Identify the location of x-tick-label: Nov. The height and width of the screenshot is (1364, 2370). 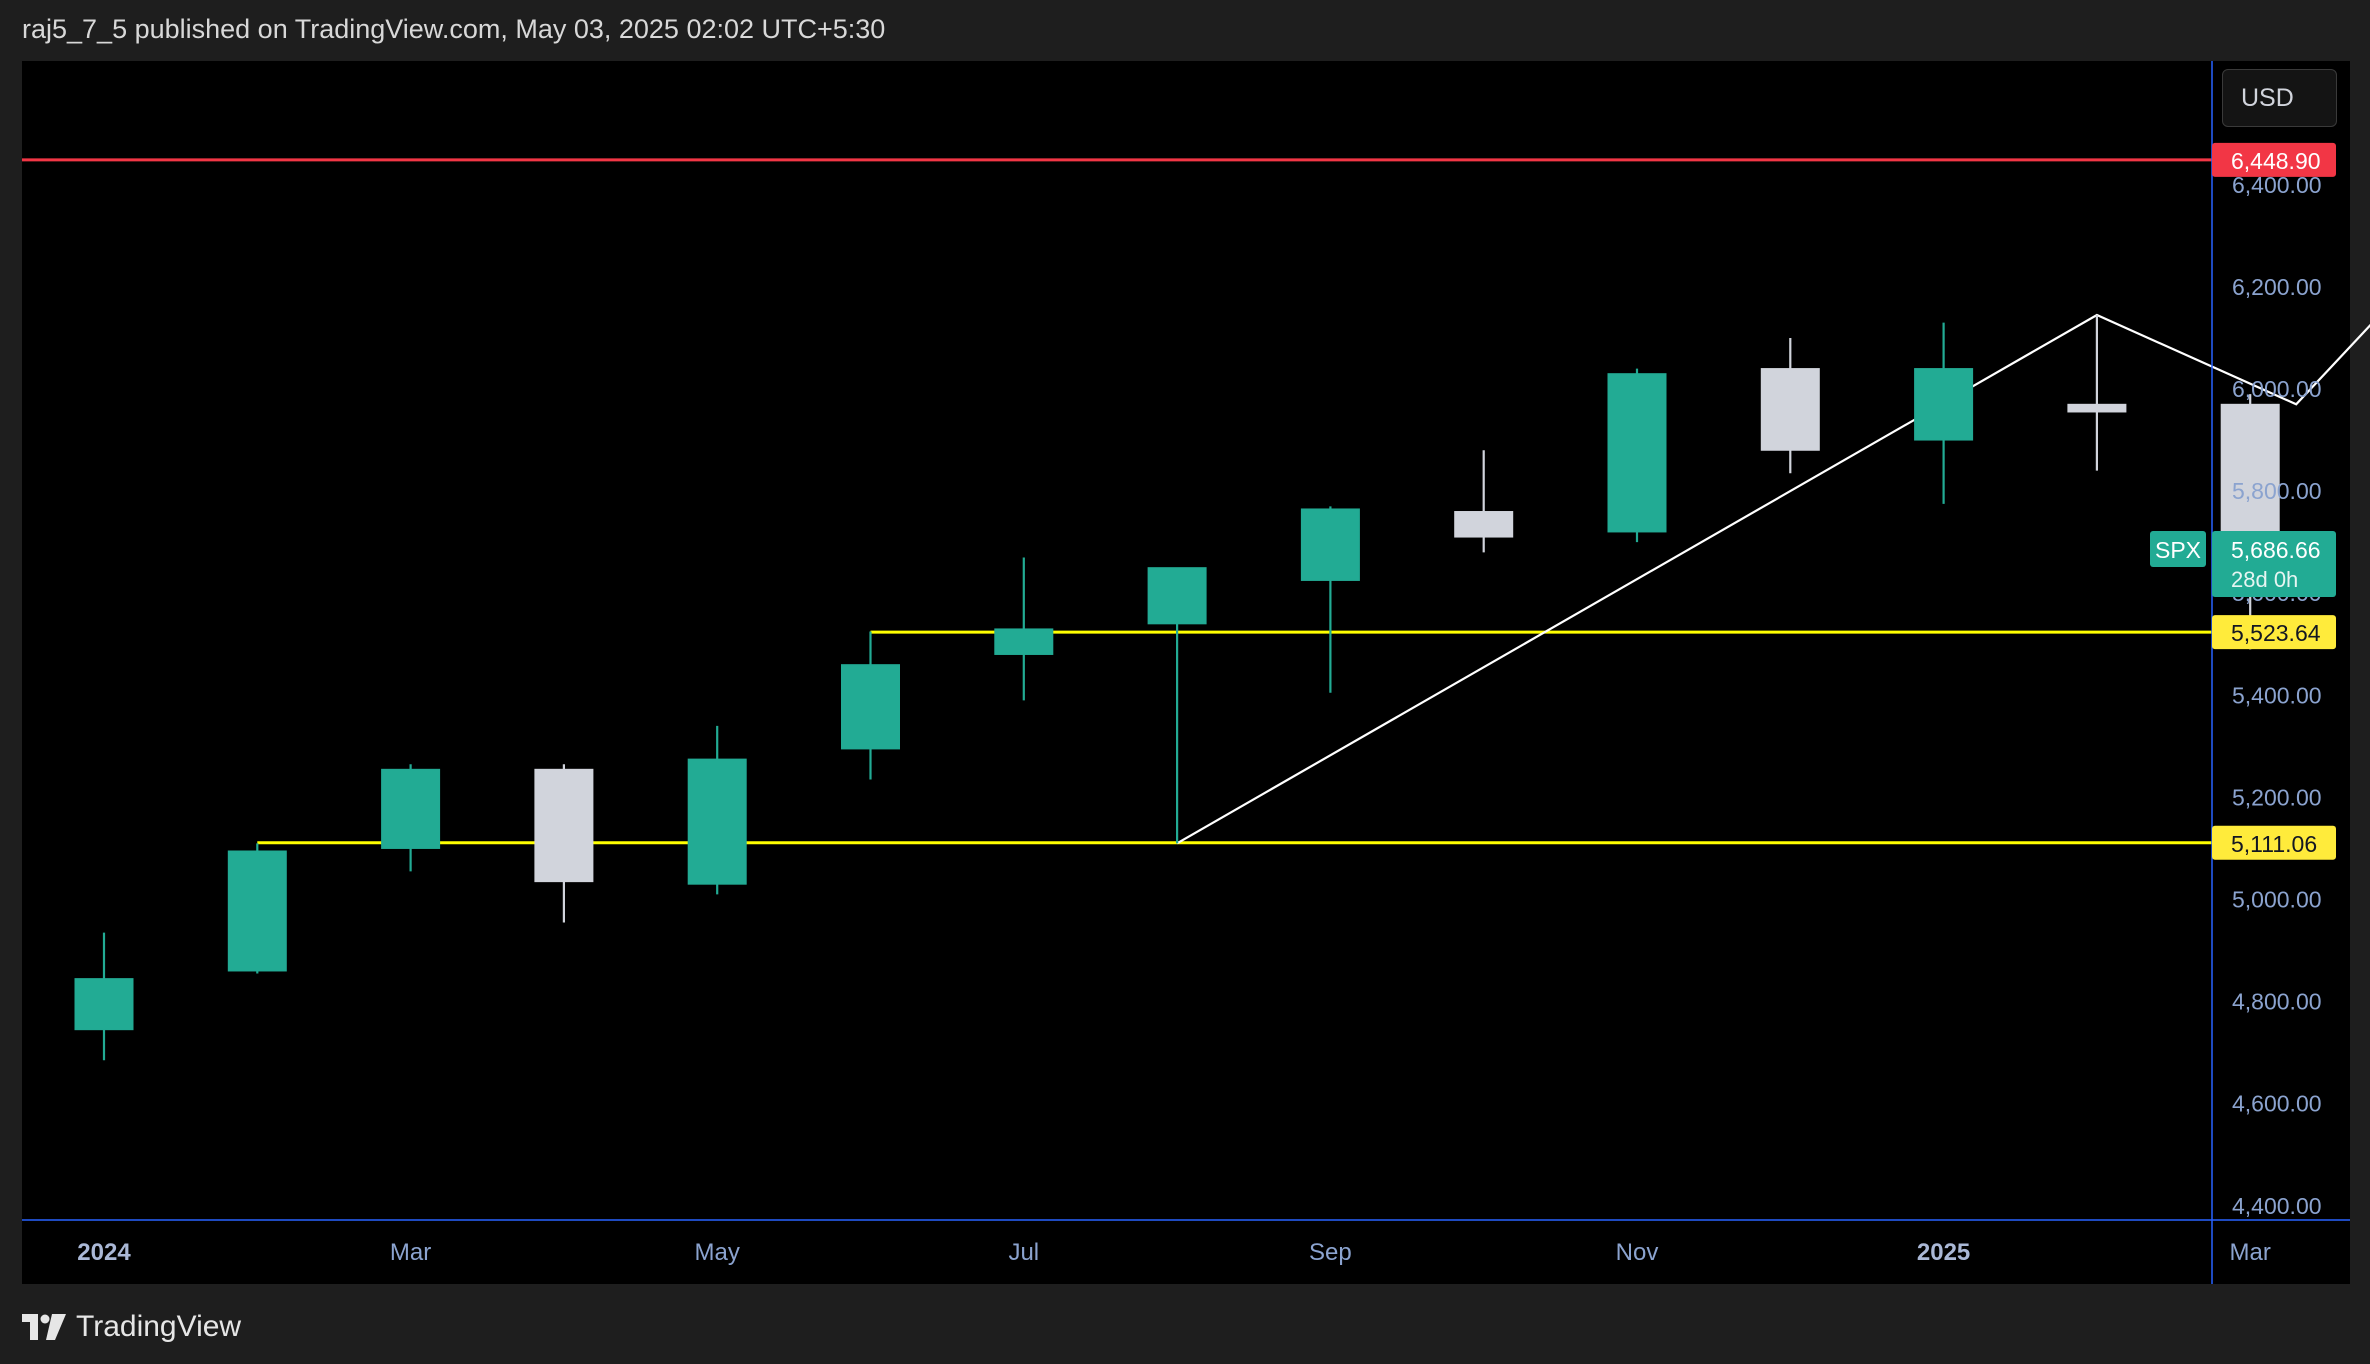
(1637, 1252).